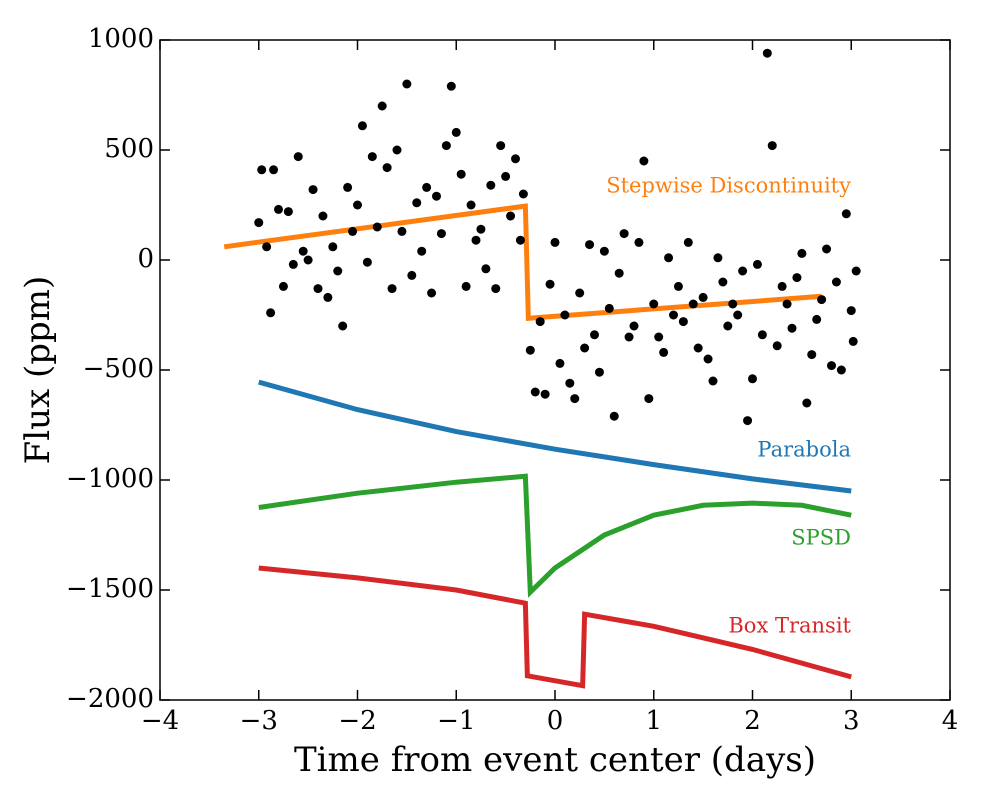 The height and width of the screenshot is (800, 1000). Describe the element at coordinates (851, 721) in the screenshot. I see `x-tick-label: 3` at that location.